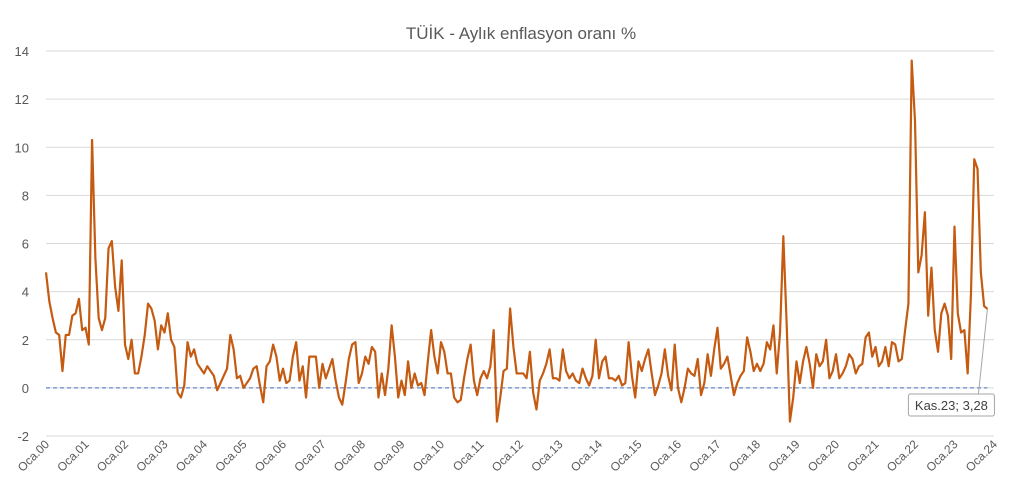 The width and height of the screenshot is (1024, 500). I want to click on x-tick-label: Oca.06, so click(270, 455).